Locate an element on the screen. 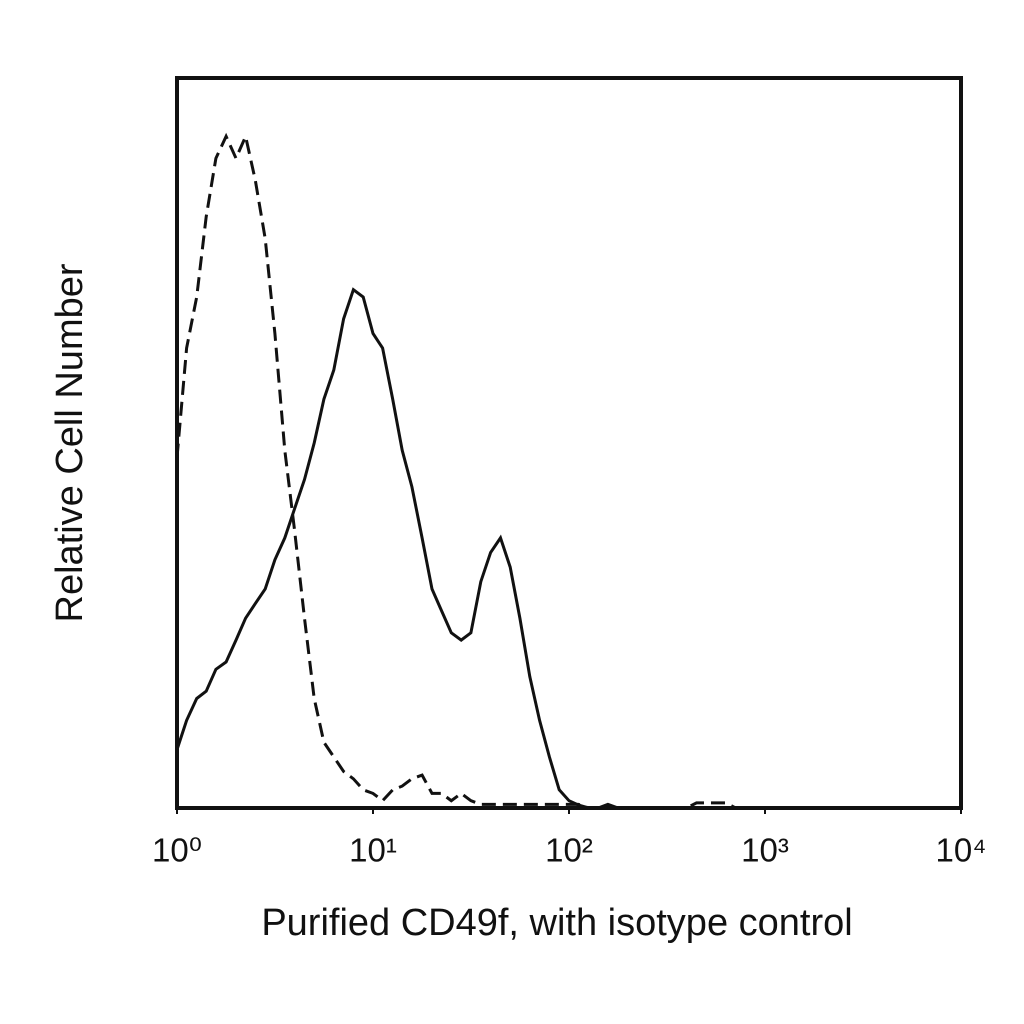 This screenshot has width=1024, height=1024. x-tick-label: 10³ is located at coordinates (765, 850).